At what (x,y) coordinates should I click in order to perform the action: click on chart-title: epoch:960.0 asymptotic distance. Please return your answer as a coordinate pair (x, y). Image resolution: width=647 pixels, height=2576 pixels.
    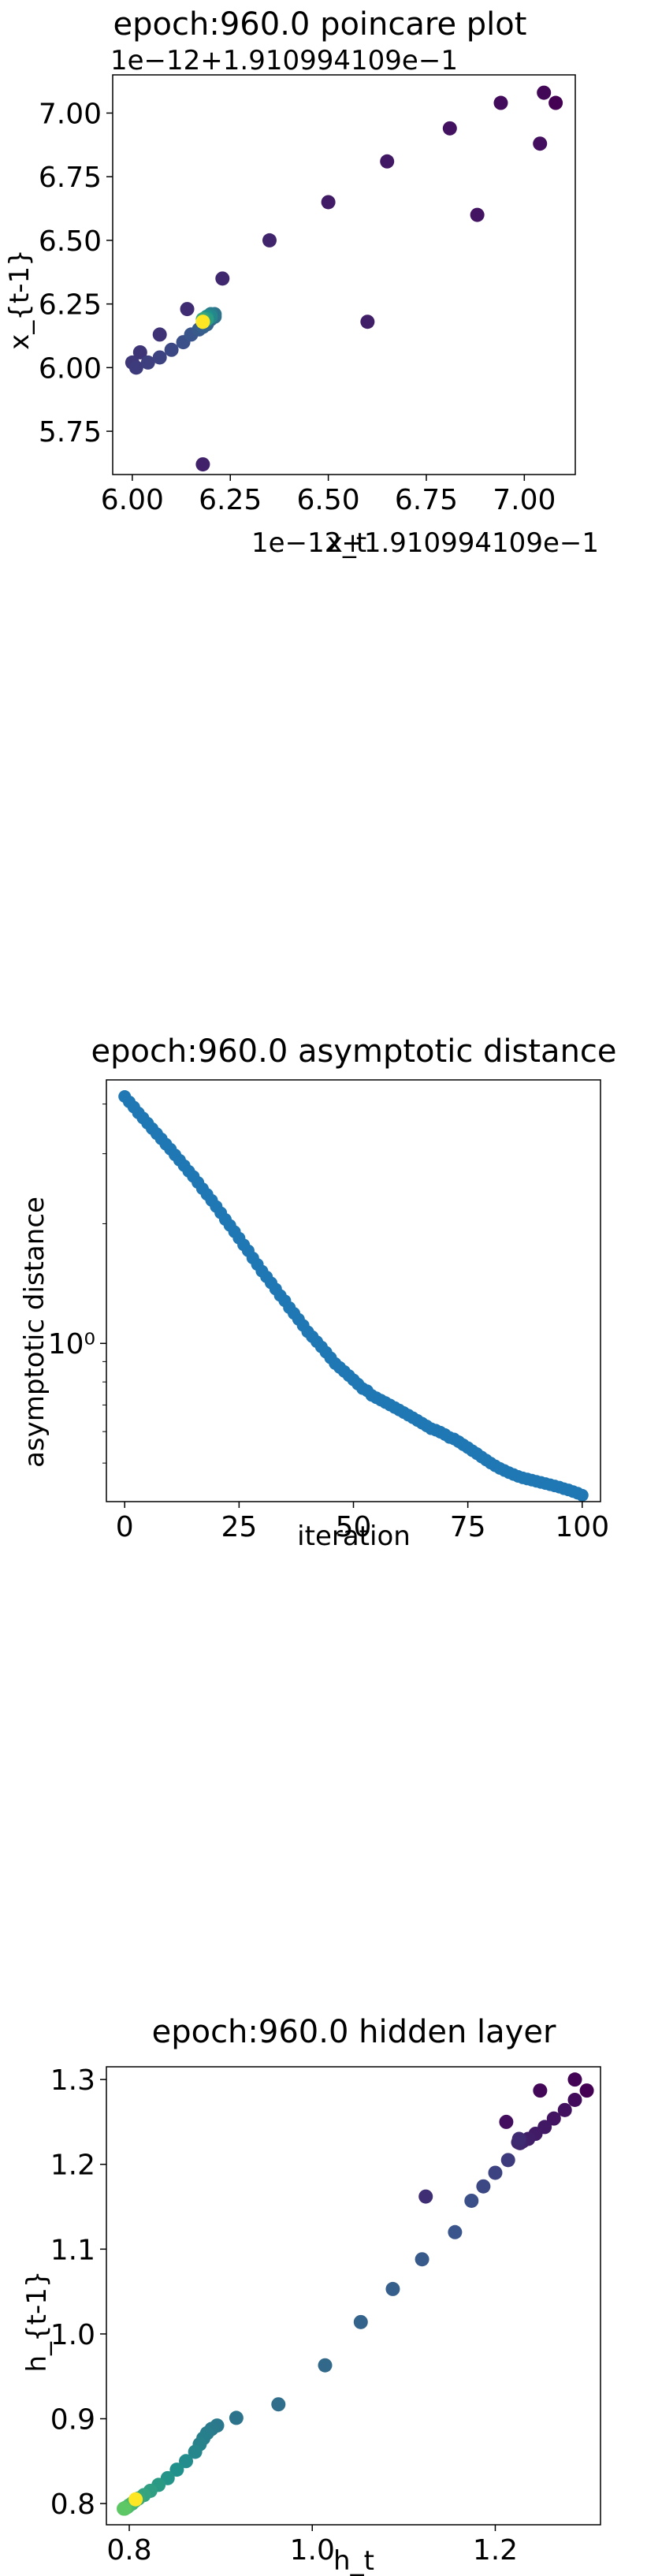
    Looking at the image, I should click on (353, 1051).